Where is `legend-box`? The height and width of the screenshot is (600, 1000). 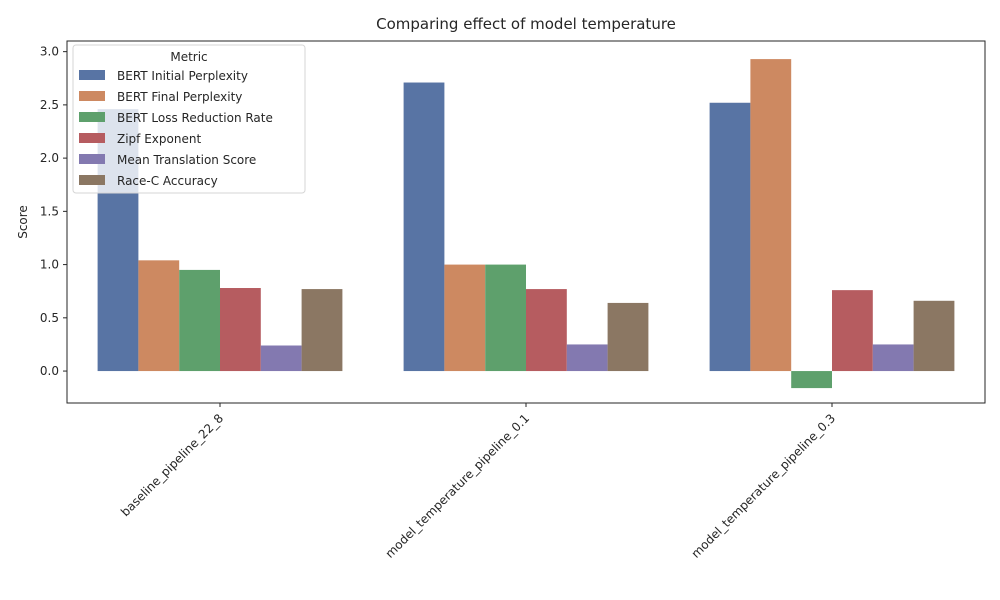
legend-box is located at coordinates (189, 119).